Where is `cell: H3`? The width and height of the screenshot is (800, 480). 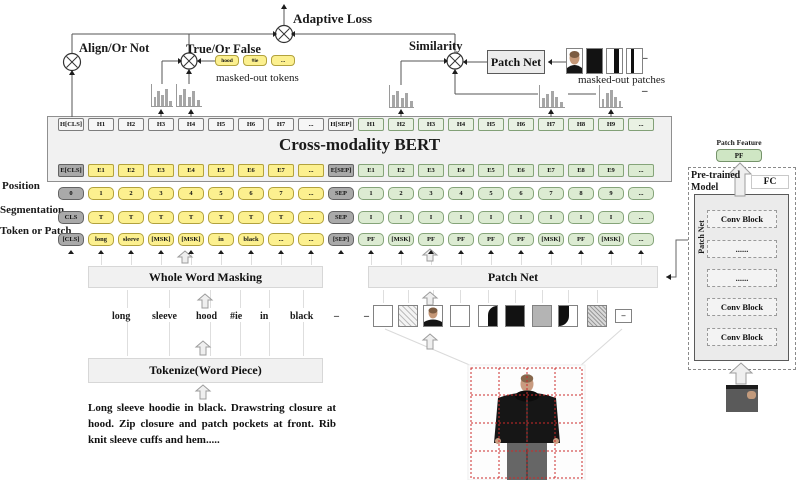 cell: H3 is located at coordinates (161, 124).